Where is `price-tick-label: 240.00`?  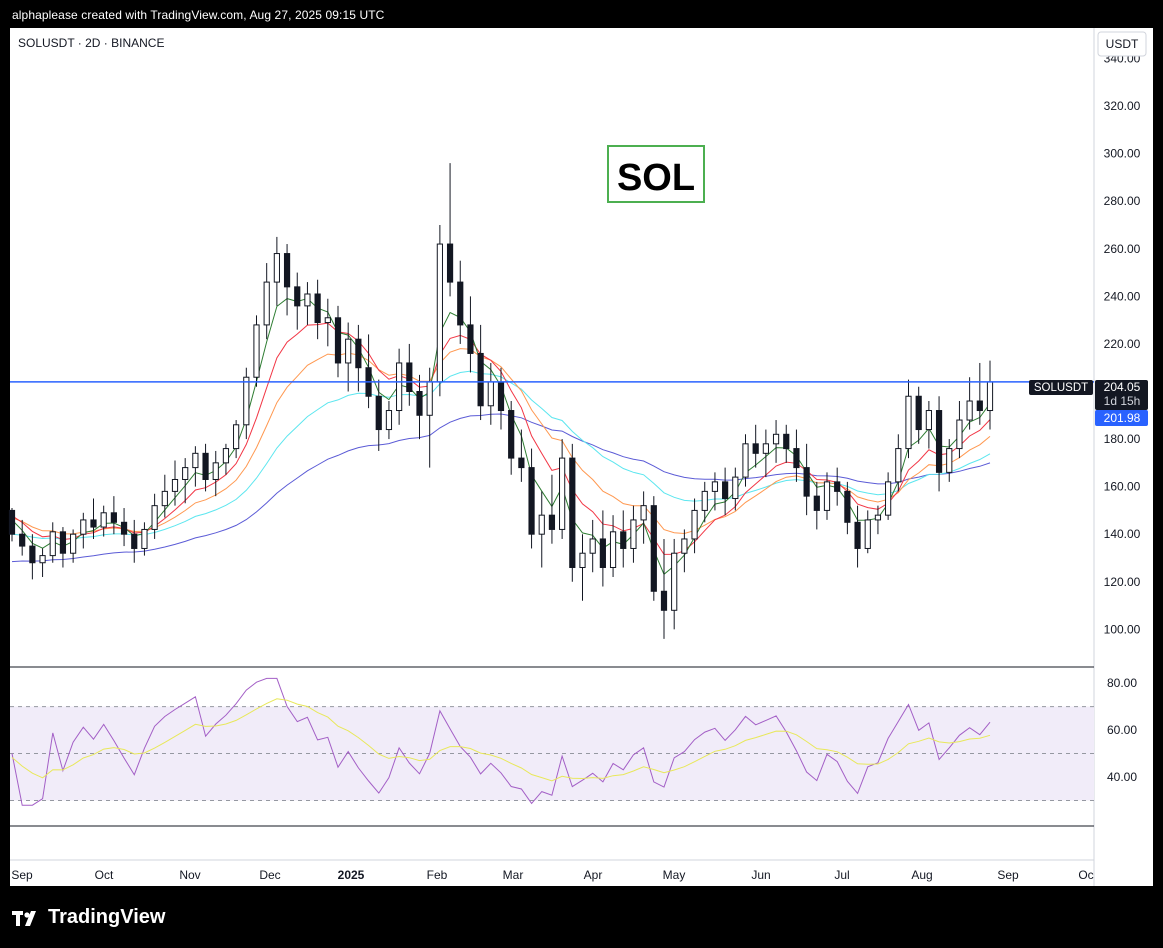 price-tick-label: 240.00 is located at coordinates (1122, 296).